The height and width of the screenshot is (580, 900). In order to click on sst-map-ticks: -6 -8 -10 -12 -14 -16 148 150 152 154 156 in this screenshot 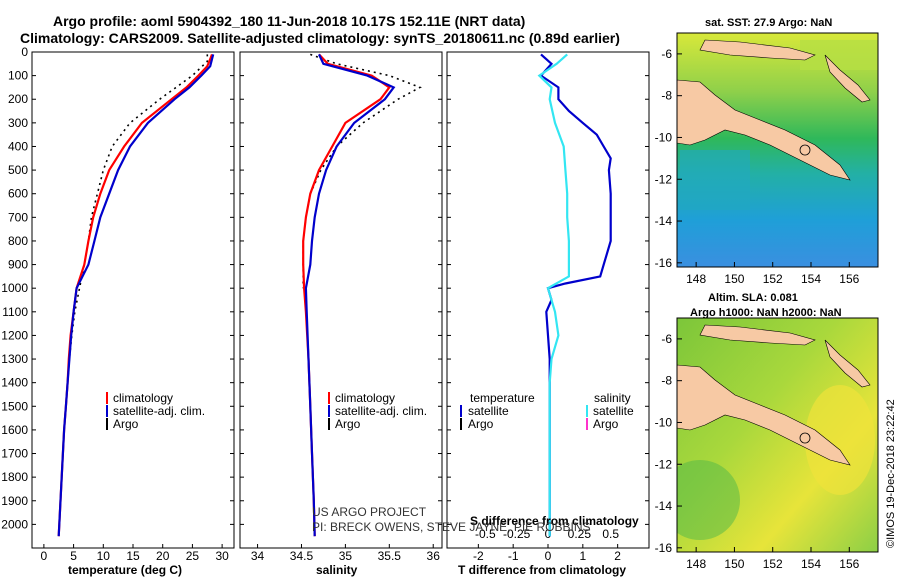, I will do `click(757, 166)`.